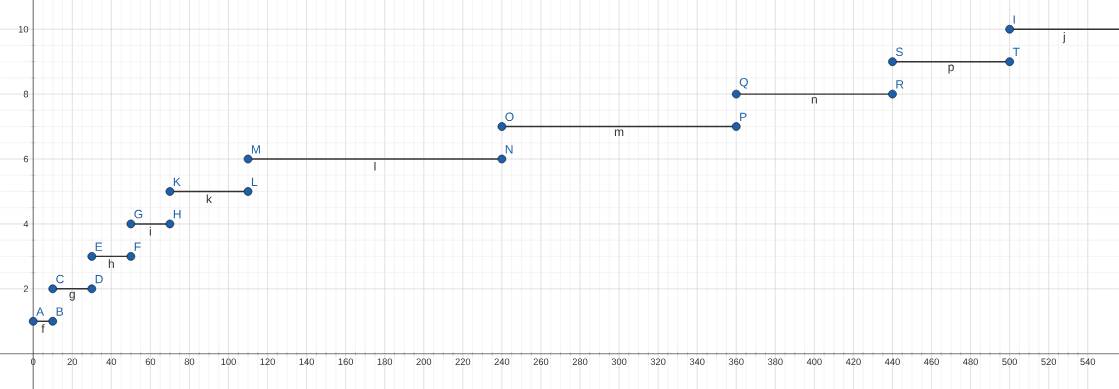 This screenshot has width=1119, height=389. What do you see at coordinates (580, 361) in the screenshot?
I see `x-tick-label: 280` at bounding box center [580, 361].